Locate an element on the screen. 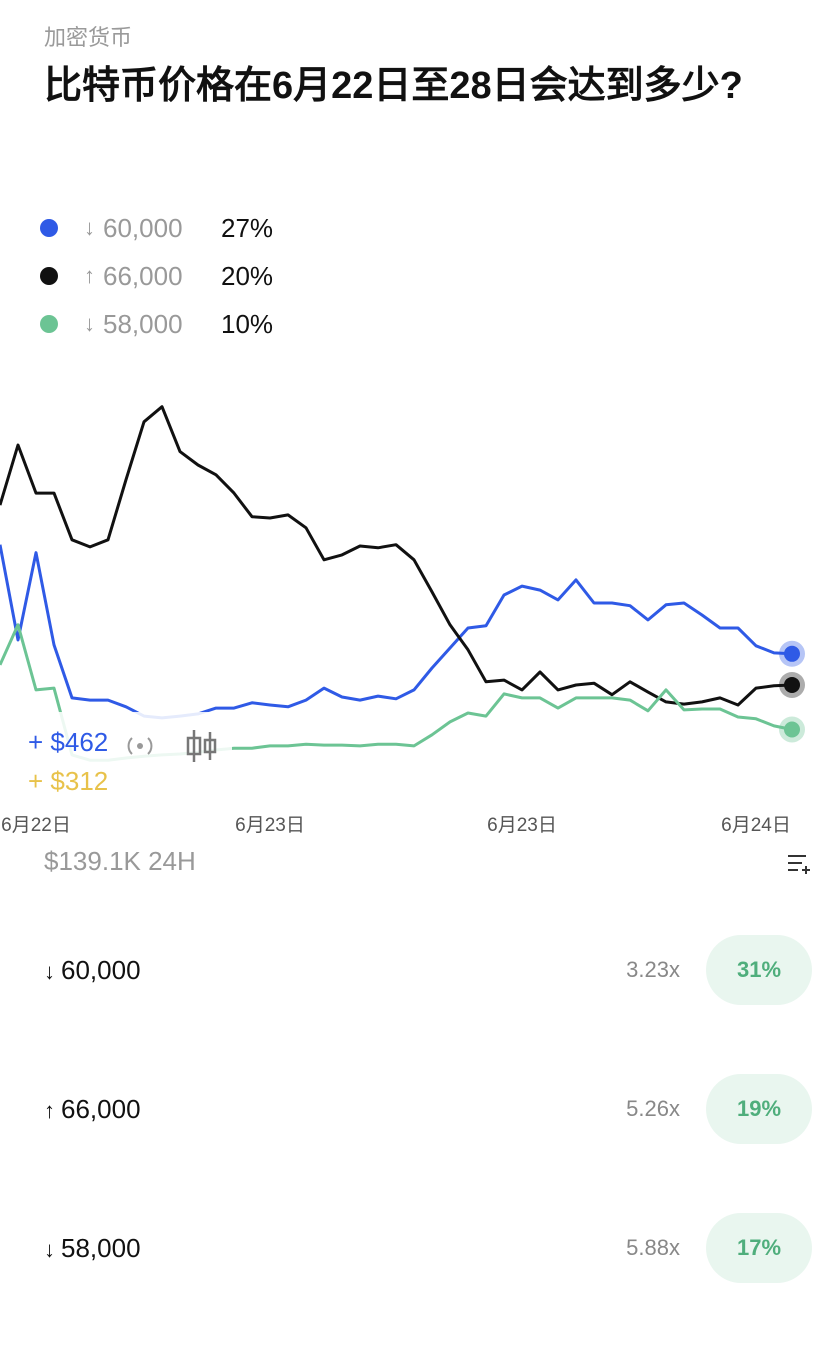 The height and width of the screenshot is (1361, 828). outcome-label: ↑ 66,000 is located at coordinates (92, 1109).